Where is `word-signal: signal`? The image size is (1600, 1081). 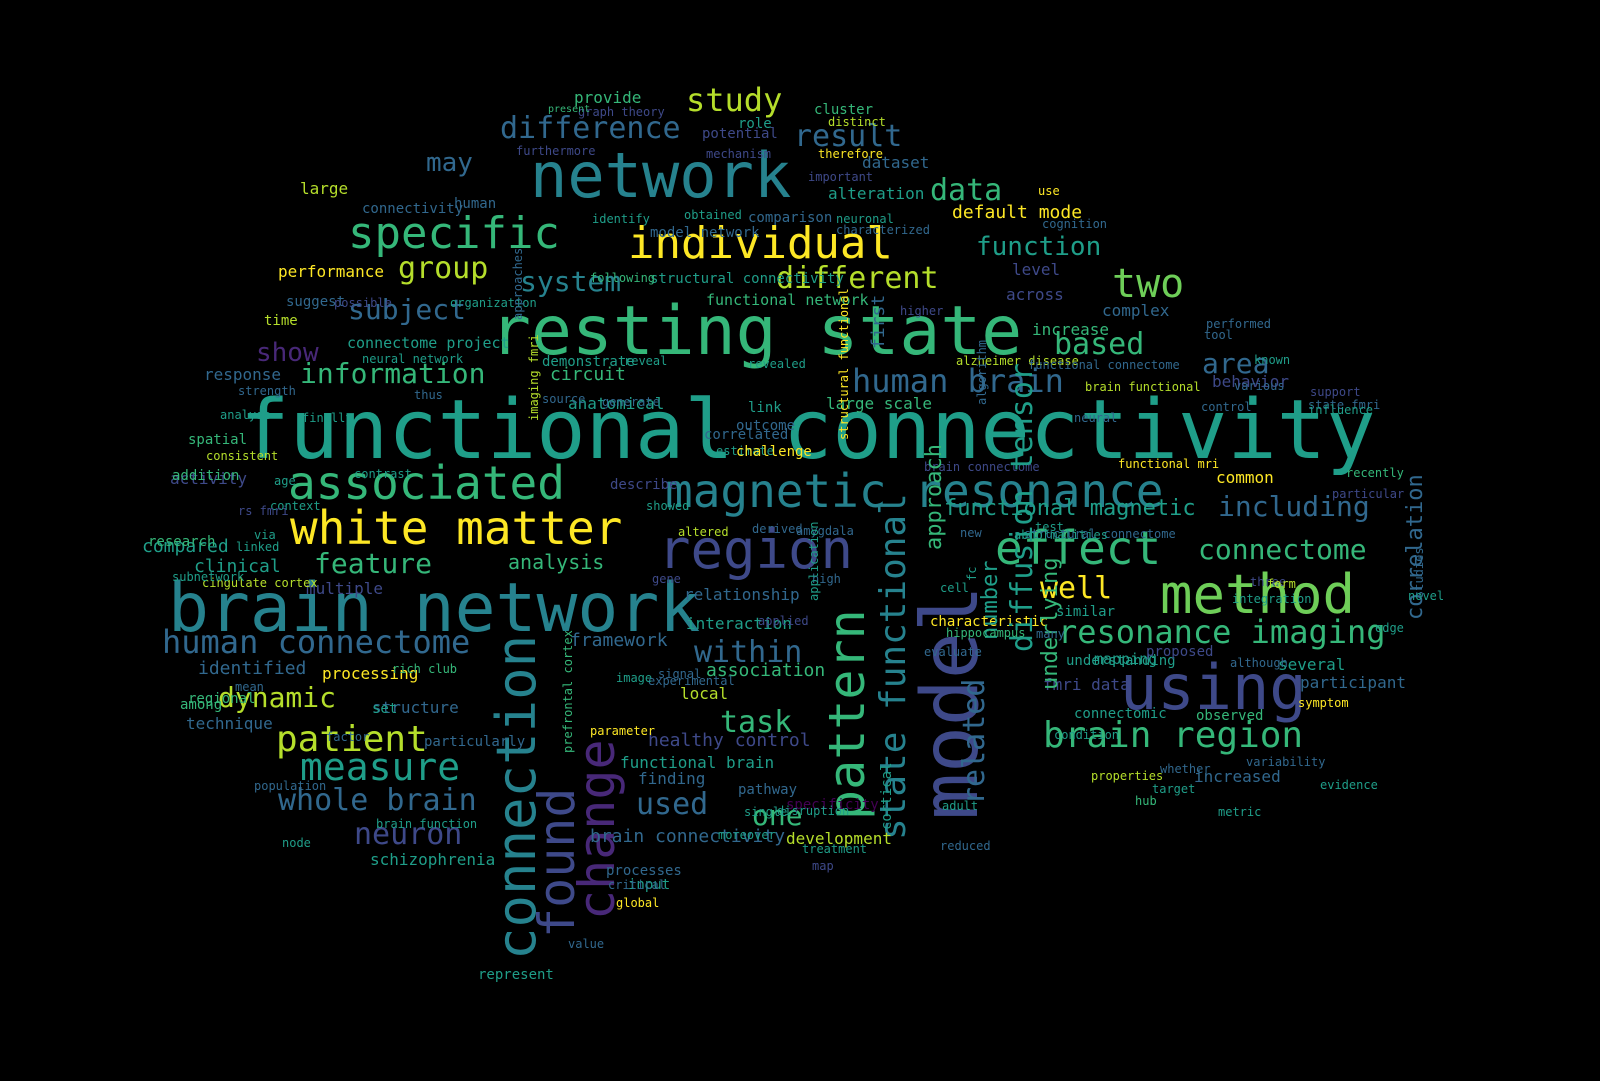
word-signal: signal is located at coordinates (680, 674).